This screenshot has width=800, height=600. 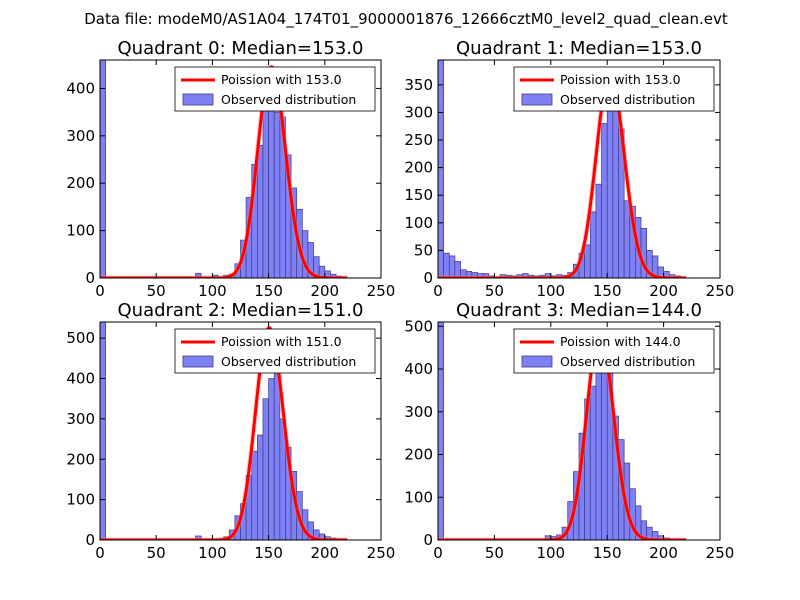 I want to click on quadrant-3-ytick-label-1: 100, so click(x=418, y=497).